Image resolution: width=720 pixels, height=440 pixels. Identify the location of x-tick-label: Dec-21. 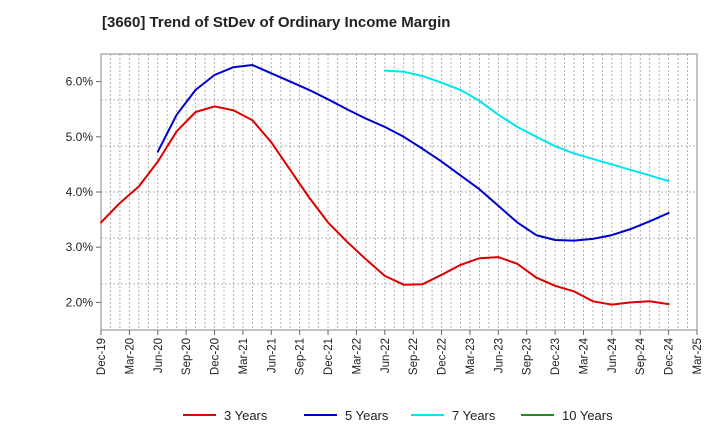
(329, 356).